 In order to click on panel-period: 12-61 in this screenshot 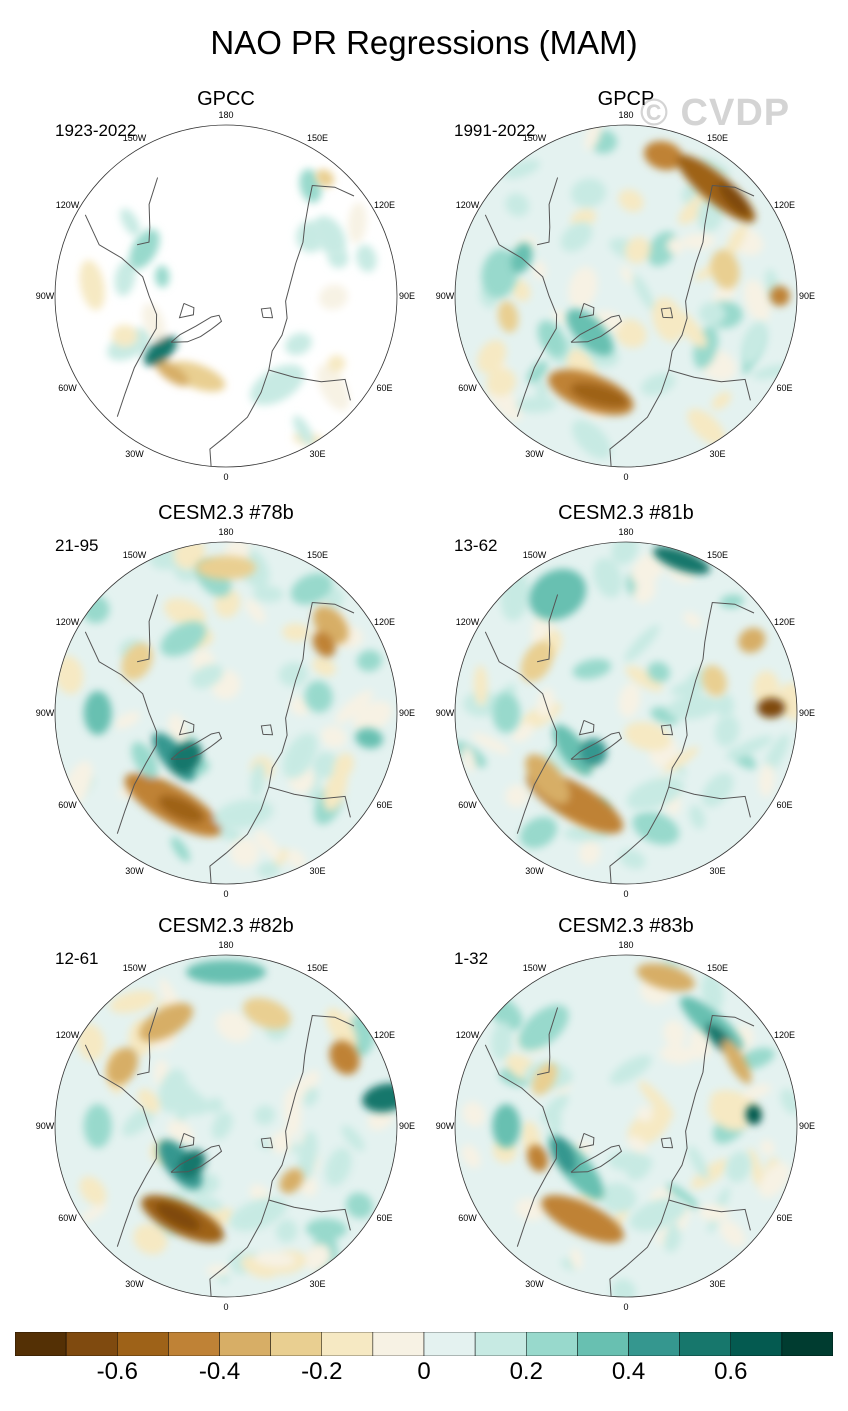, I will do `click(77, 958)`.